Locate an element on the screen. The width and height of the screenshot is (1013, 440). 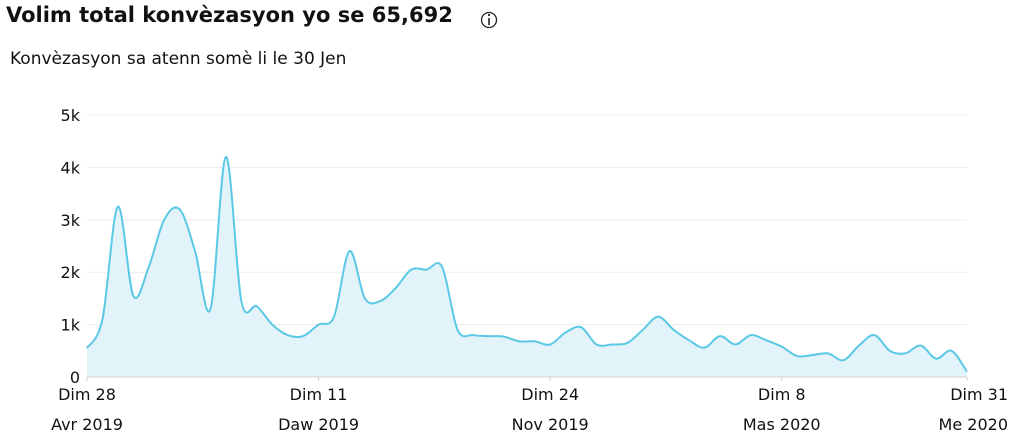
y-tick-label: 0 is located at coordinates (75, 377).